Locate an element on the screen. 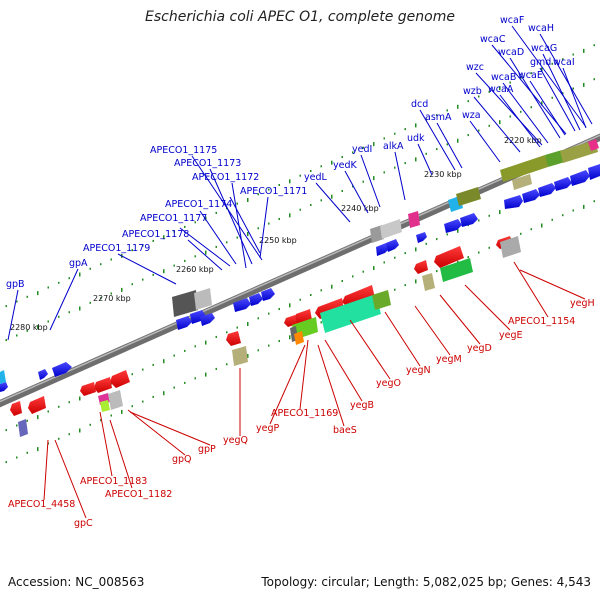 This screenshot has height=600, width=600. kbp-label: 2220 kbp is located at coordinates (523, 140).